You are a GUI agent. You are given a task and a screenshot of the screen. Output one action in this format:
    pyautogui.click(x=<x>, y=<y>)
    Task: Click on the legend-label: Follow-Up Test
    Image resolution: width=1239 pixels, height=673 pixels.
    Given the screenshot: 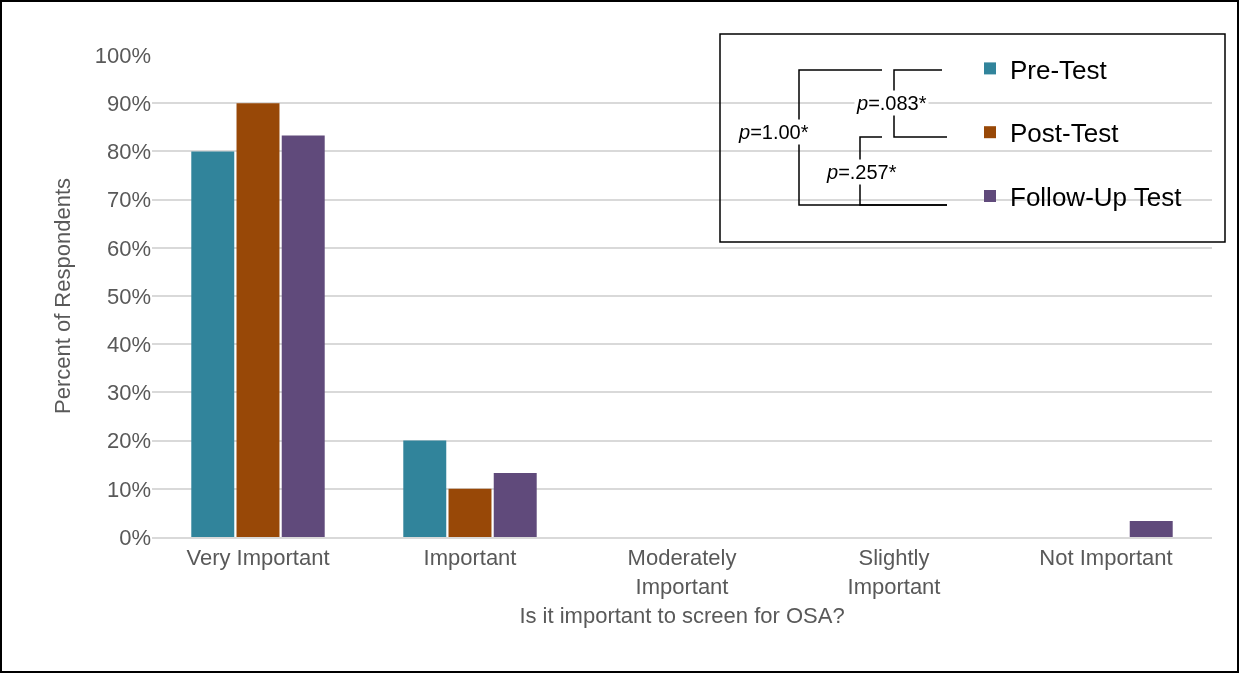 What is the action you would take?
    pyautogui.click(x=1096, y=197)
    